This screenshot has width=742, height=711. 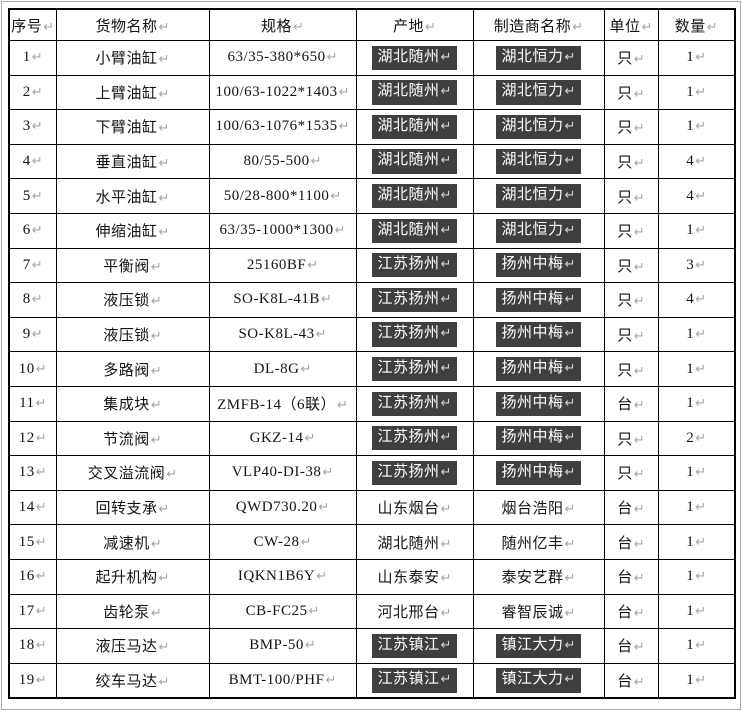 What do you see at coordinates (132, 473) in the screenshot?
I see `cell-name: 交叉溢流阀↵` at bounding box center [132, 473].